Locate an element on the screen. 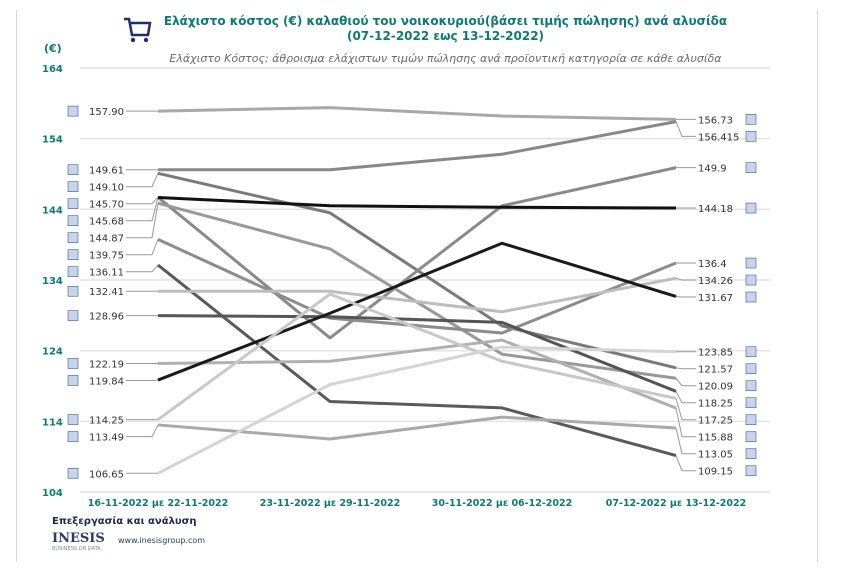 Image resolution: width=851 pixels, height=570 pixels. start-value-label: 144.87 is located at coordinates (106, 239).